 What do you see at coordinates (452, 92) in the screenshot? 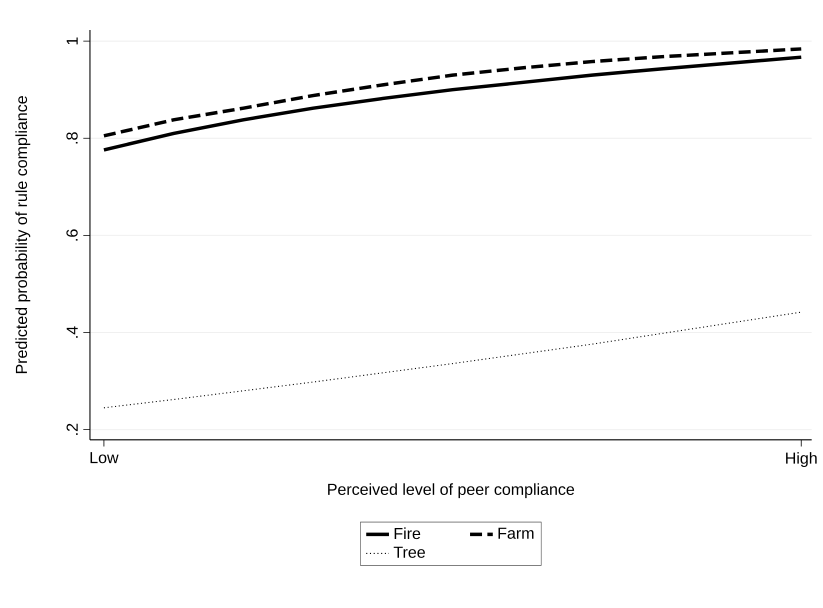
I see `line-series` at bounding box center [452, 92].